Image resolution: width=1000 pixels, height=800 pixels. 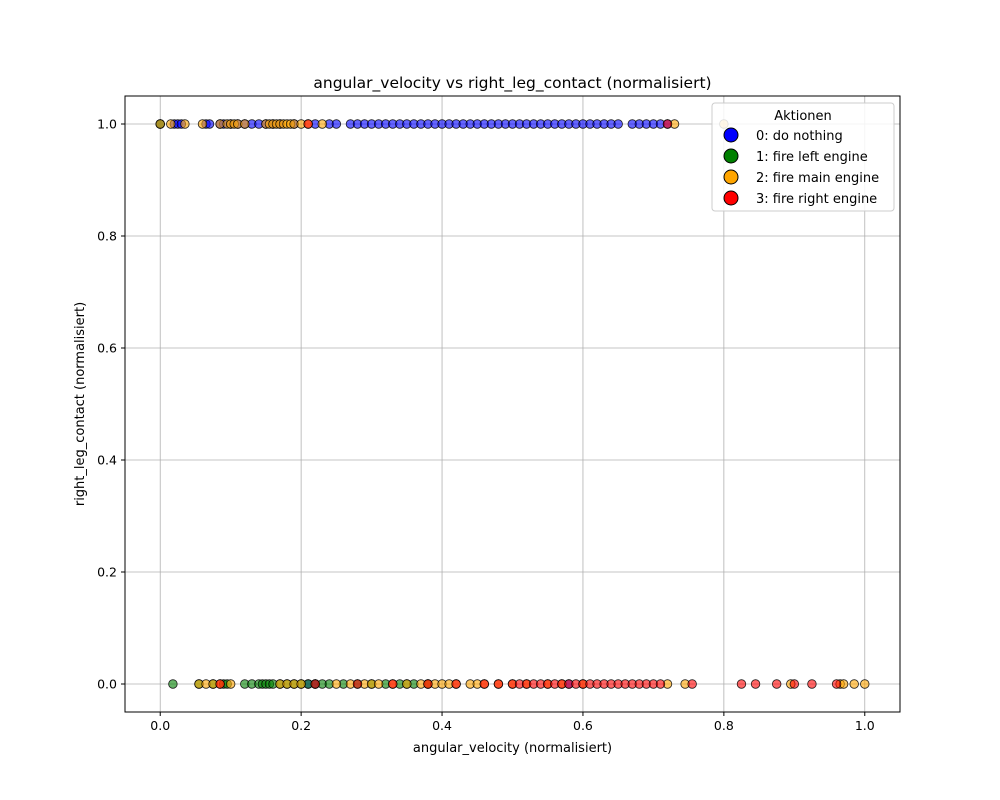 What do you see at coordinates (107, 460) in the screenshot?
I see `y-tick-label: 0.4` at bounding box center [107, 460].